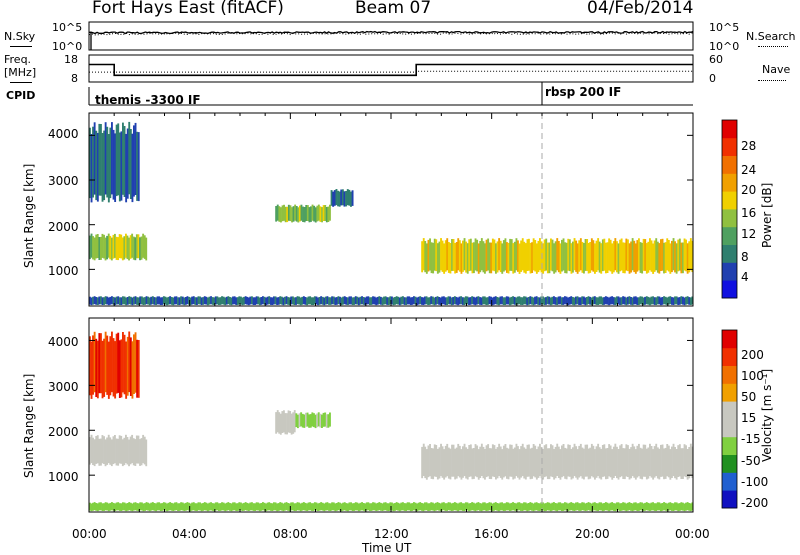  Describe the element at coordinates (63, 227) in the screenshot. I see `power-ytick-2000: 2000` at that location.